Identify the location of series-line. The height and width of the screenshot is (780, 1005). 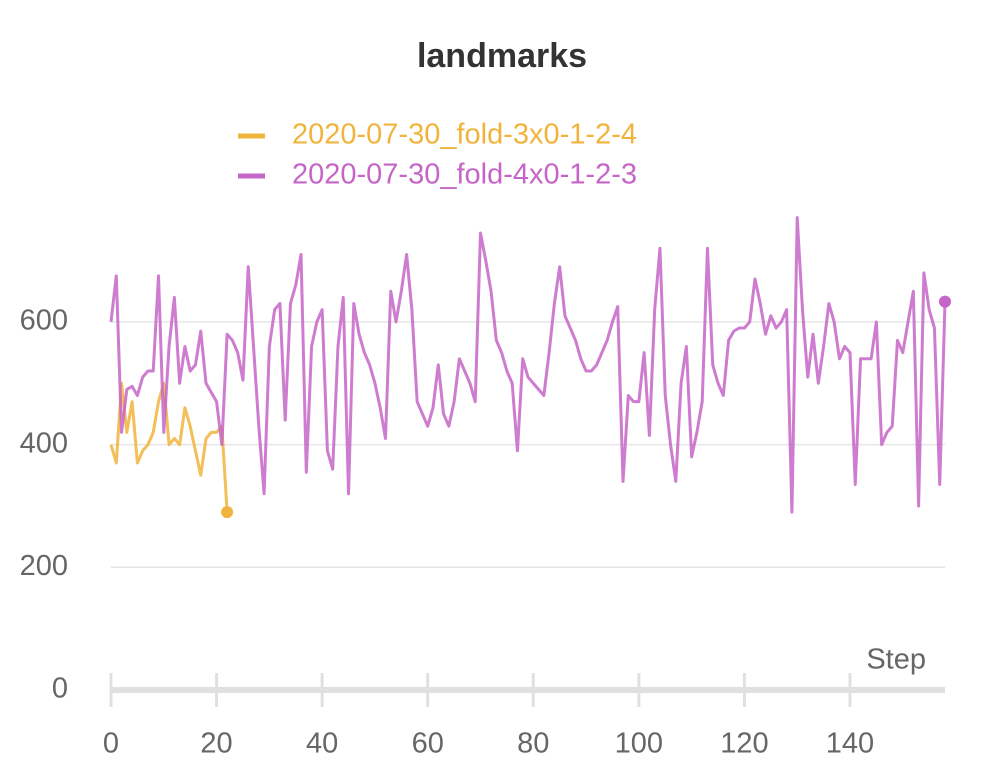
(169, 447).